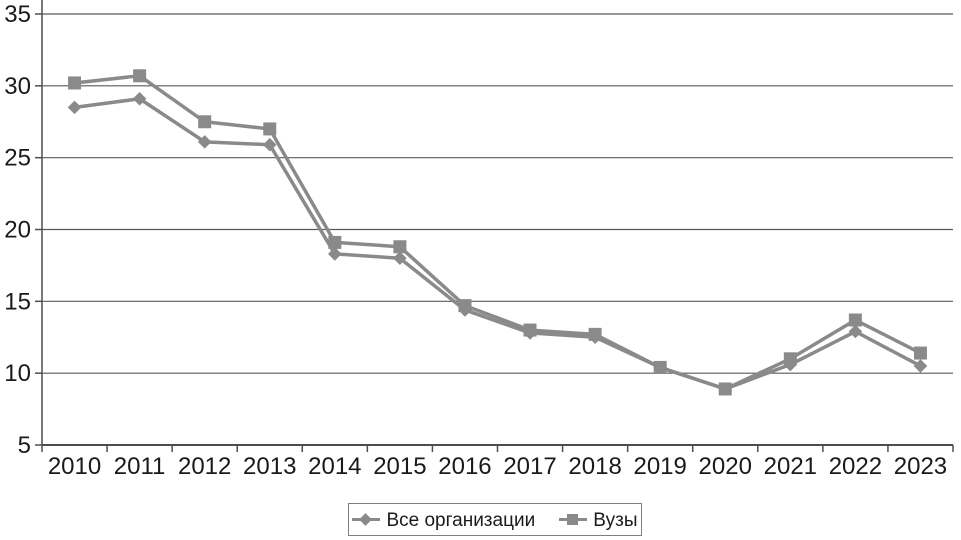 The width and height of the screenshot is (961, 540). I want to click on x-tick-label: 2015, so click(399, 466).